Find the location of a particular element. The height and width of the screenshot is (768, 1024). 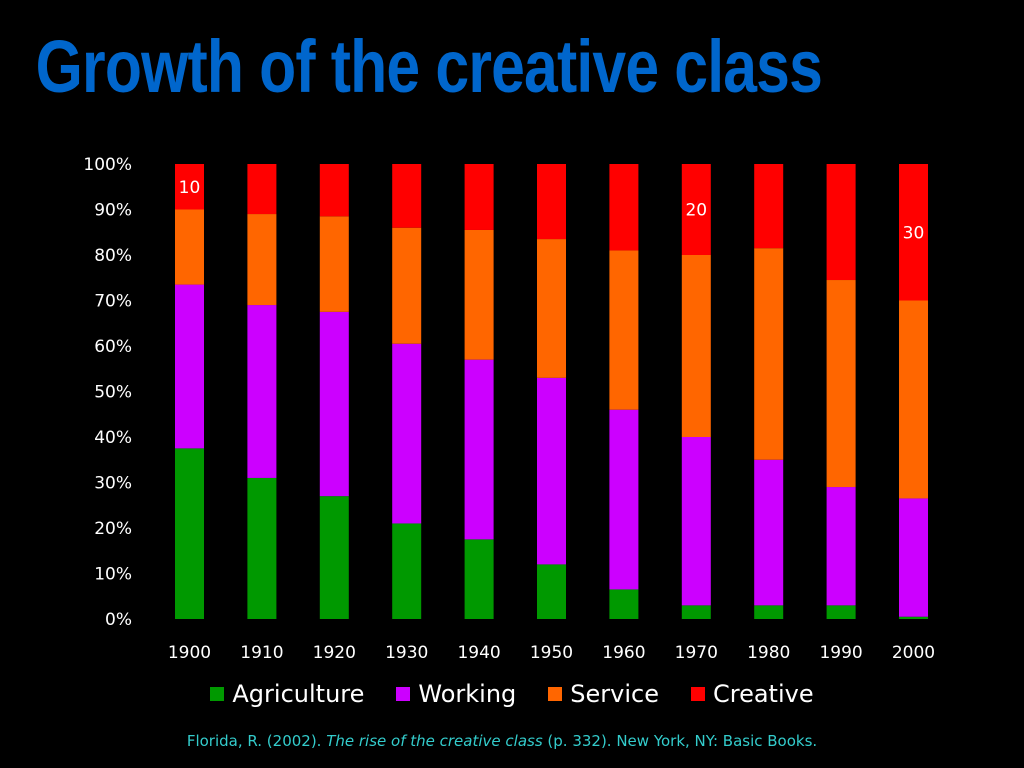

y-tick-label: 60% is located at coordinates (113, 347).